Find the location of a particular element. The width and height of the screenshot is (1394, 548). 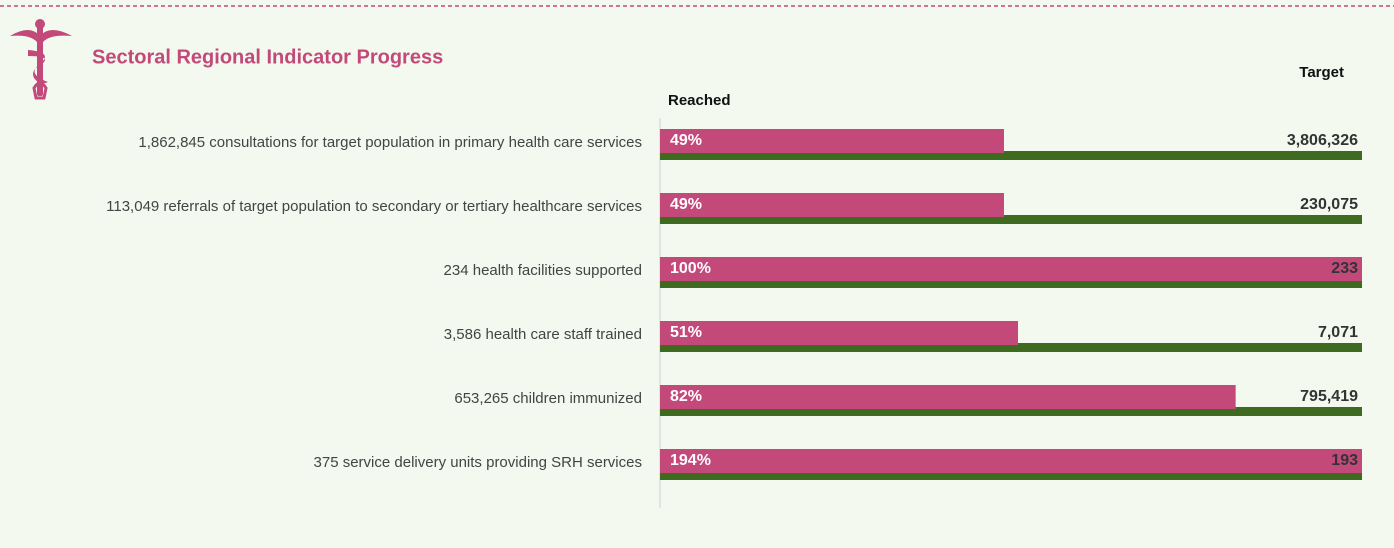

target-label: 795,419 is located at coordinates (1329, 396).